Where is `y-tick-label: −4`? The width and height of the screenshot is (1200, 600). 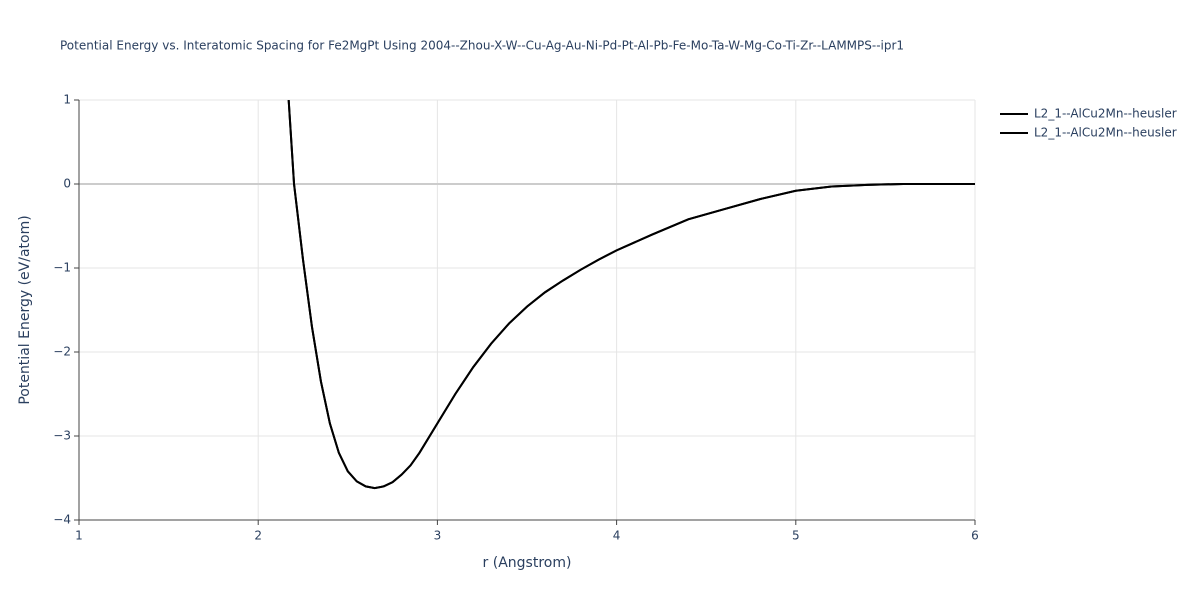
y-tick-label: −4 is located at coordinates (62, 520).